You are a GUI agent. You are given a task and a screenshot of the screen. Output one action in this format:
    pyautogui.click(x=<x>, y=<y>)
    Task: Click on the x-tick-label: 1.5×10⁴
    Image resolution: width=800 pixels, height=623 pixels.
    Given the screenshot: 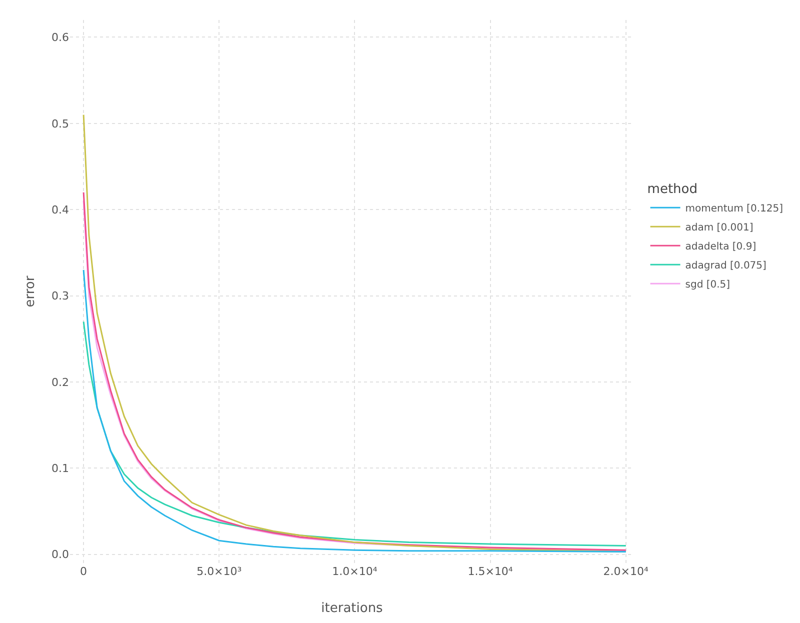 What is the action you would take?
    pyautogui.click(x=491, y=571)
    